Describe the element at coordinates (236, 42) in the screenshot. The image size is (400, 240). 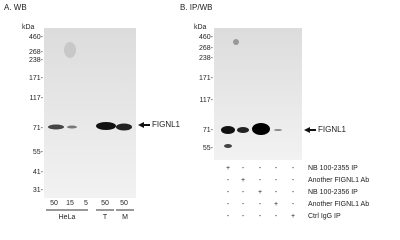
I see `spot` at that location.